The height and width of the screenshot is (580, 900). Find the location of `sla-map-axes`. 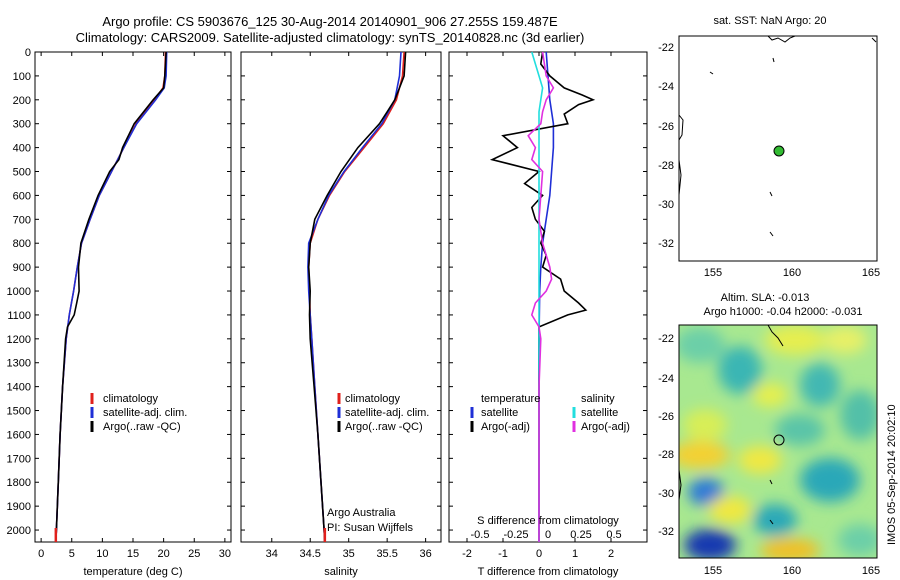

sla-map-axes is located at coordinates (778, 441).